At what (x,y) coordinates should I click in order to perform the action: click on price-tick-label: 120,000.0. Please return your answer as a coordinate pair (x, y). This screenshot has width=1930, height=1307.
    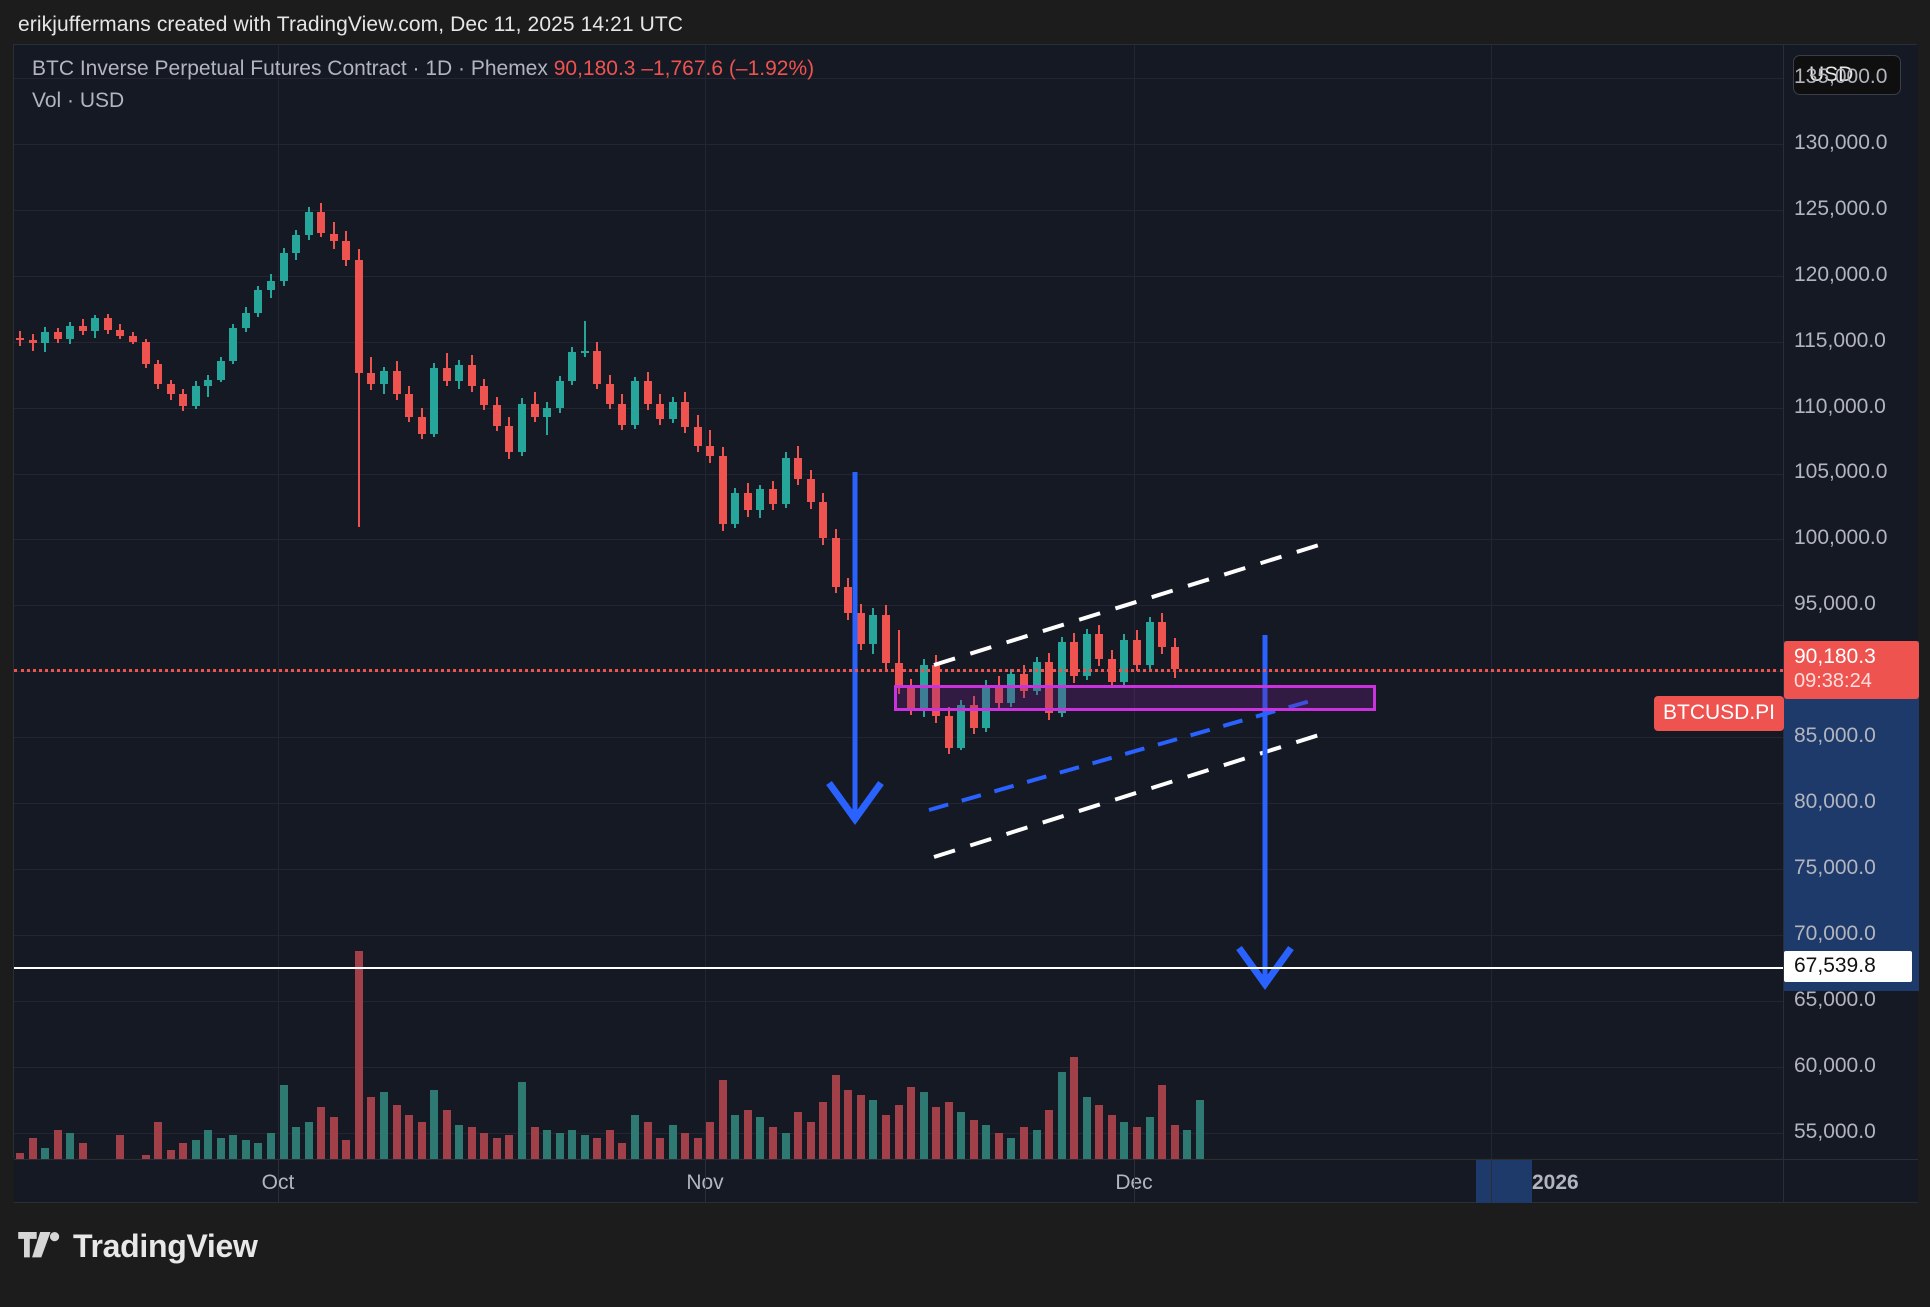
    Looking at the image, I should click on (1841, 274).